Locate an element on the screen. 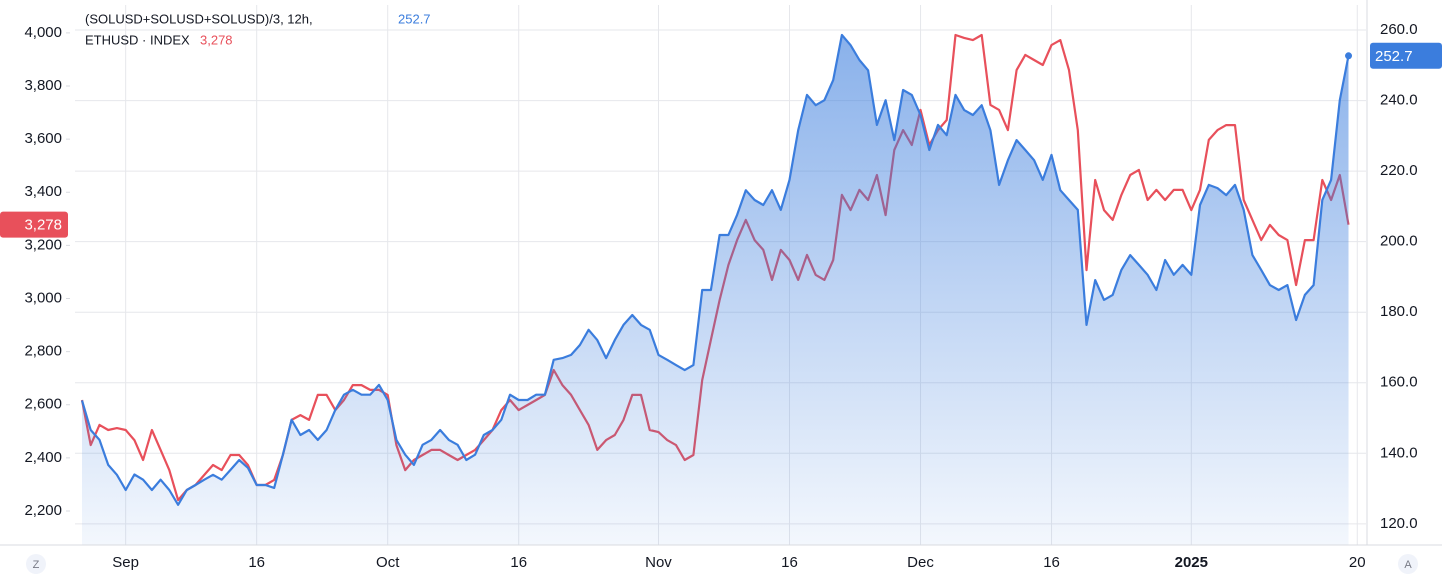  y2-tick-label: 160.0 is located at coordinates (1399, 382).